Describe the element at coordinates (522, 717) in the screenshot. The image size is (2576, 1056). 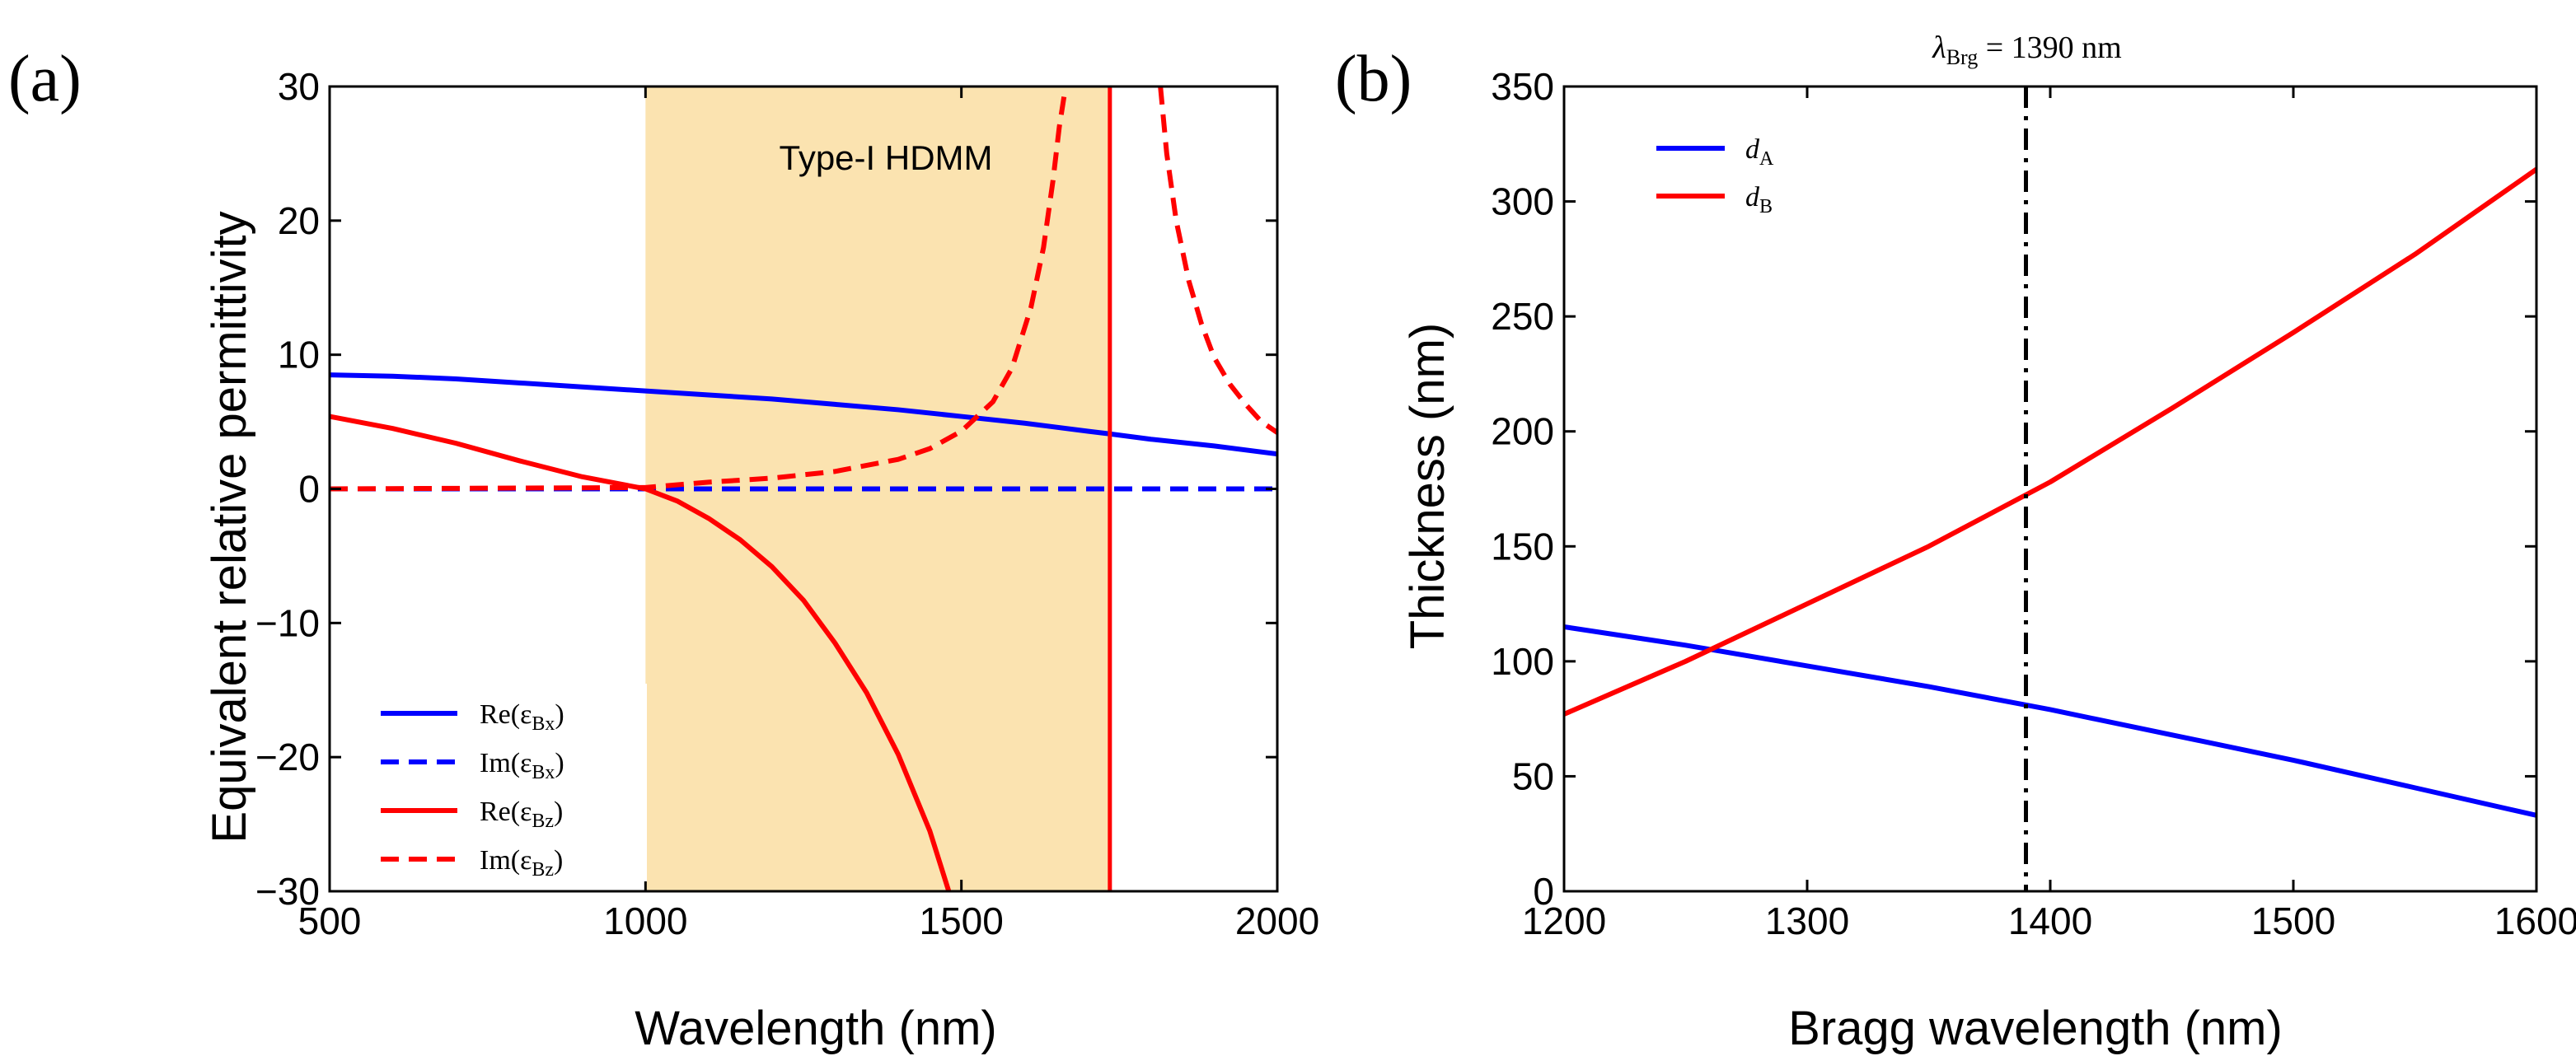
I see `svg-text: Re(εBx)` at that location.